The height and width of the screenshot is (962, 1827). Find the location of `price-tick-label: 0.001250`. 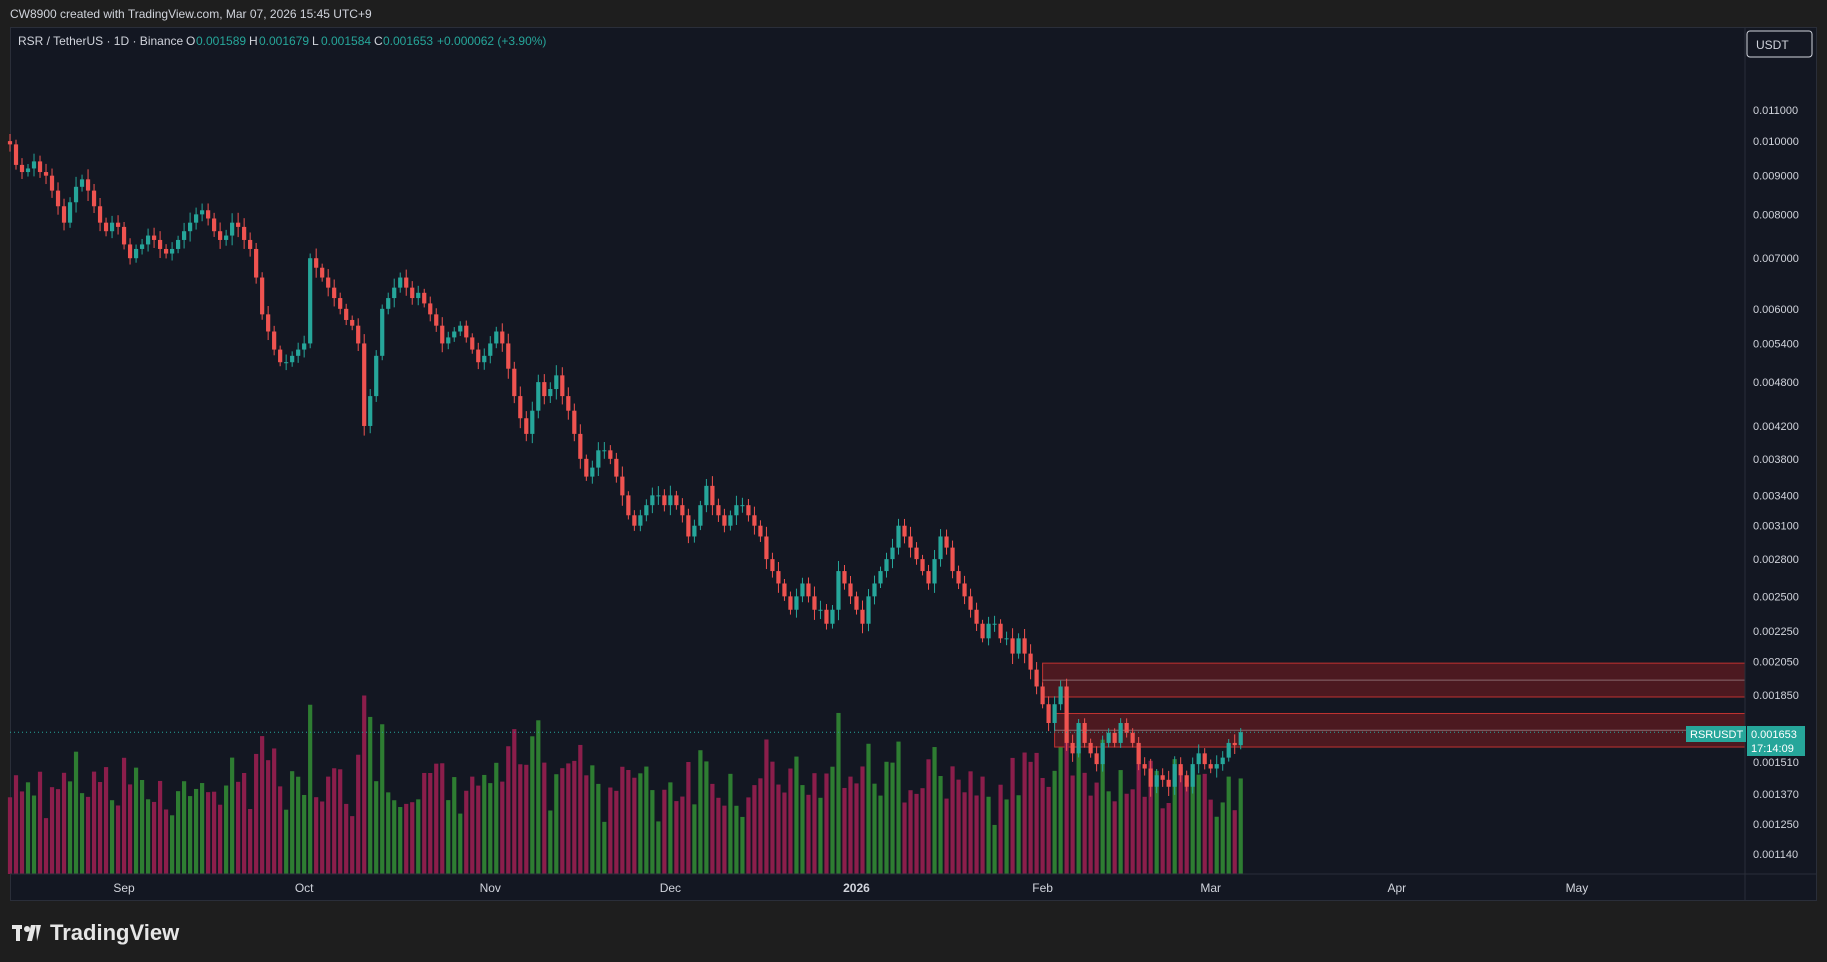

price-tick-label: 0.001250 is located at coordinates (1776, 825).